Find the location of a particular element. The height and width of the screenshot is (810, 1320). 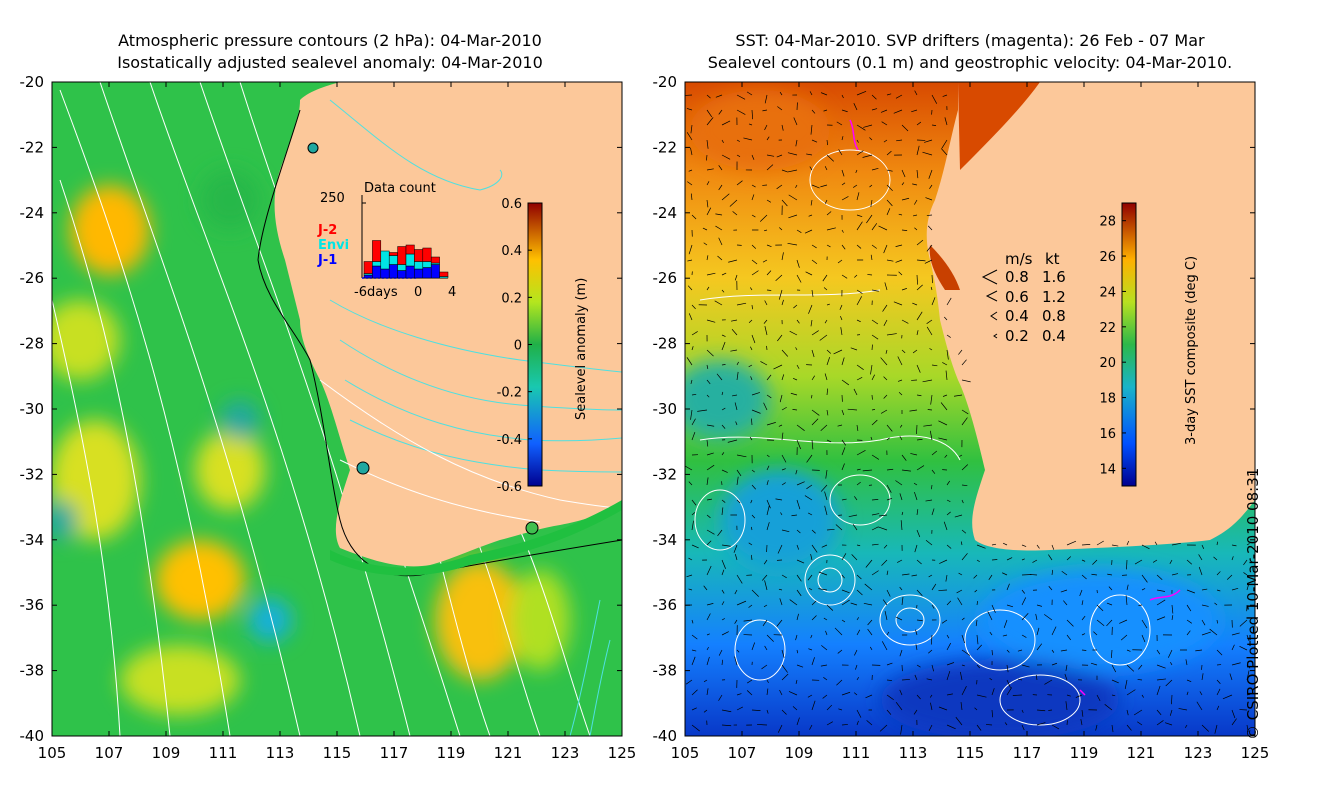

colorbar-tick: 22 is located at coordinates (1107, 328).